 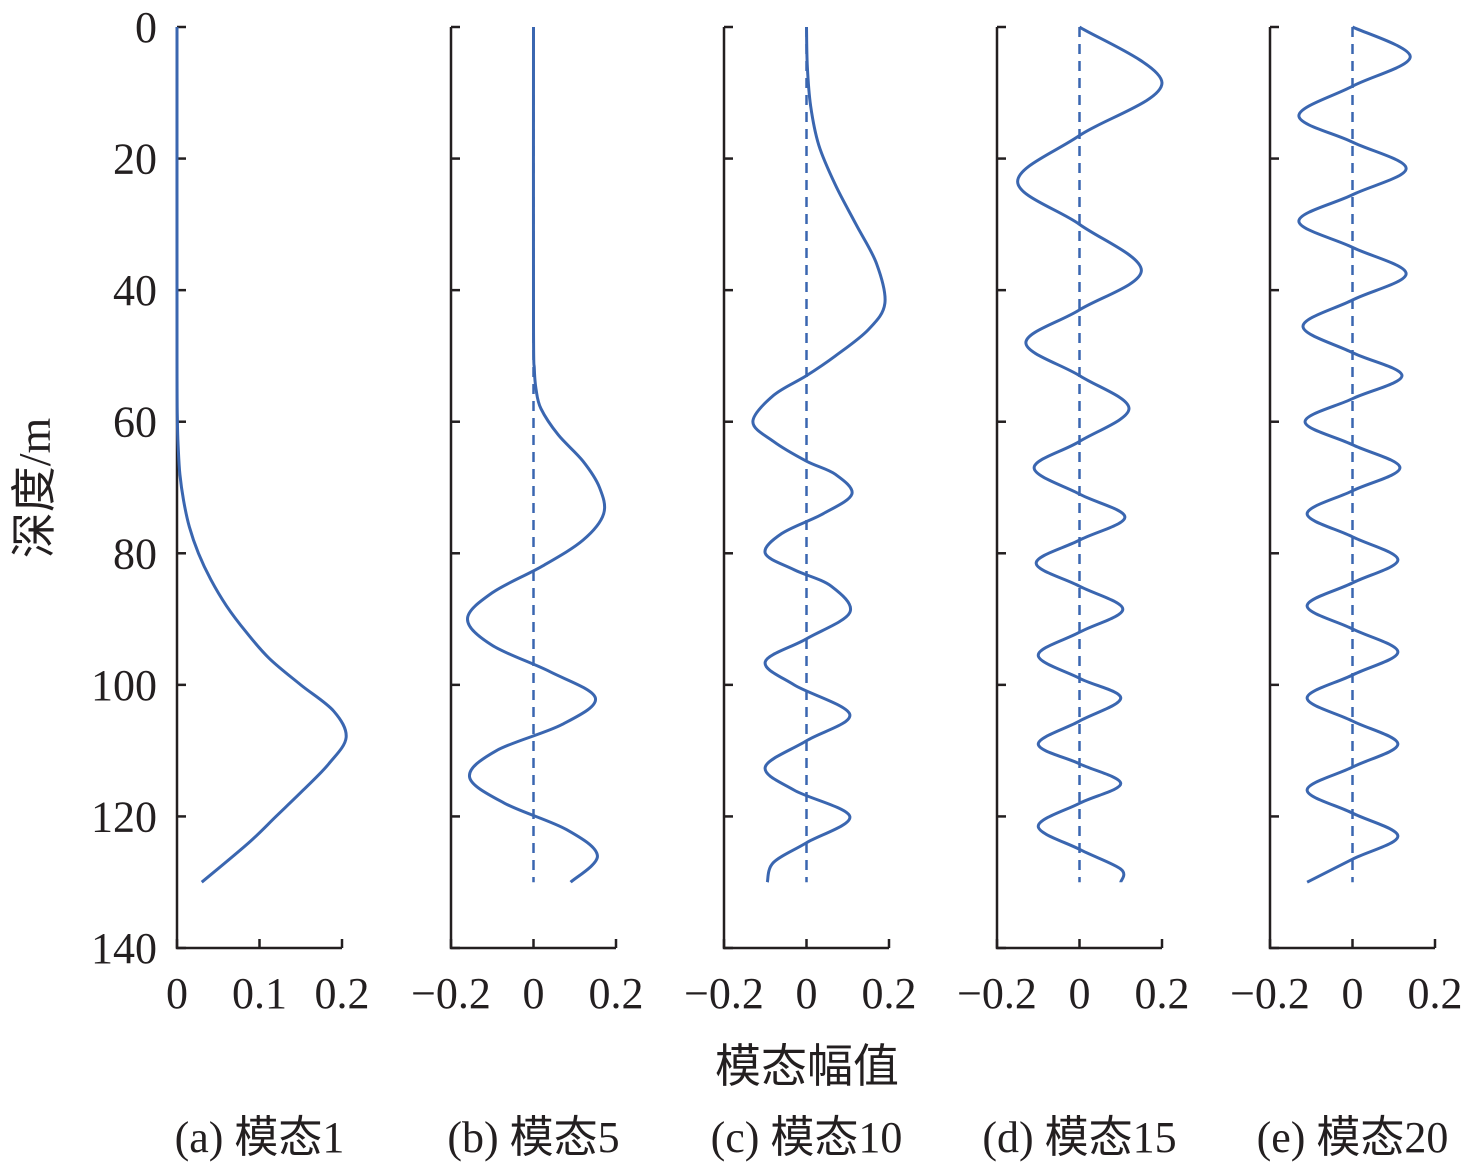 I want to click on y-axis-title: 深度/m, so click(x=34, y=488).